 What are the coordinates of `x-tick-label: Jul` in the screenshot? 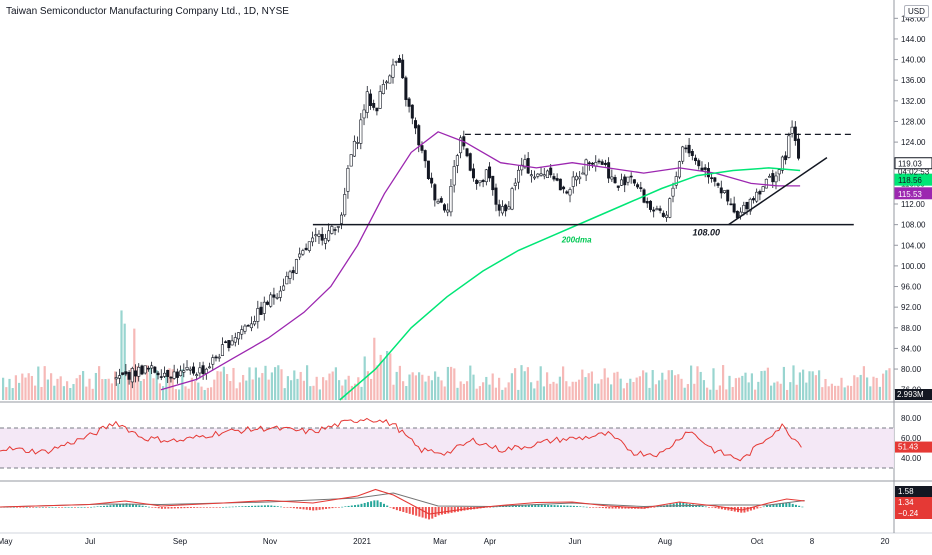 It's located at (90, 541).